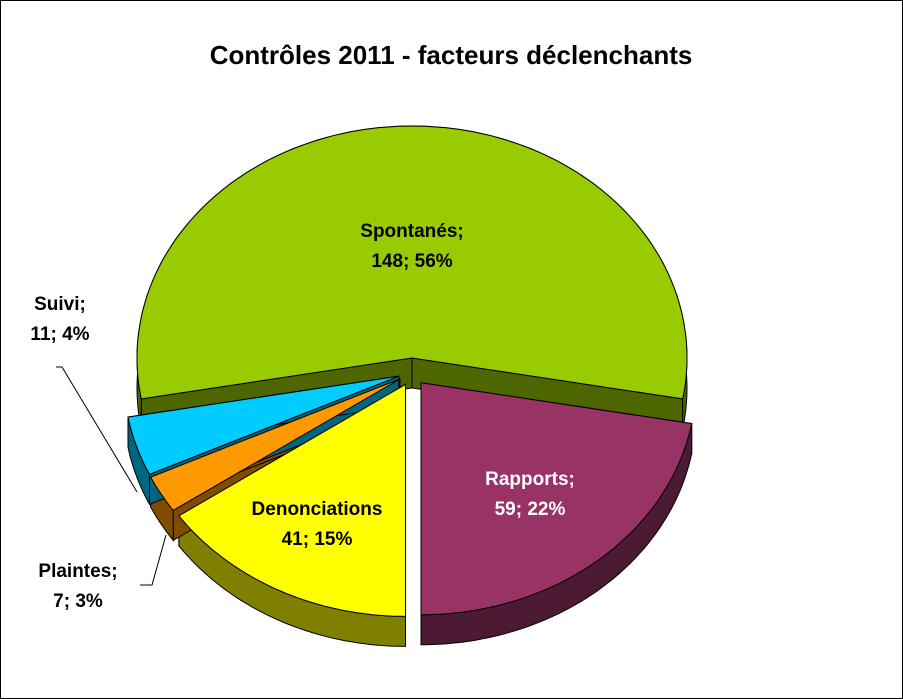 The image size is (903, 699). I want to click on data-label-value: 148; 56%, so click(411, 261).